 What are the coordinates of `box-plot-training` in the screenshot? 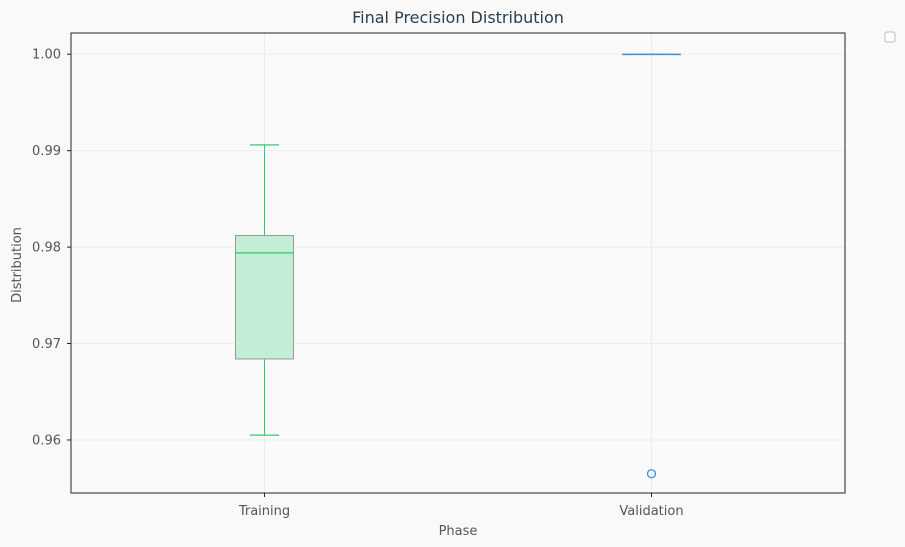 It's located at (264, 290).